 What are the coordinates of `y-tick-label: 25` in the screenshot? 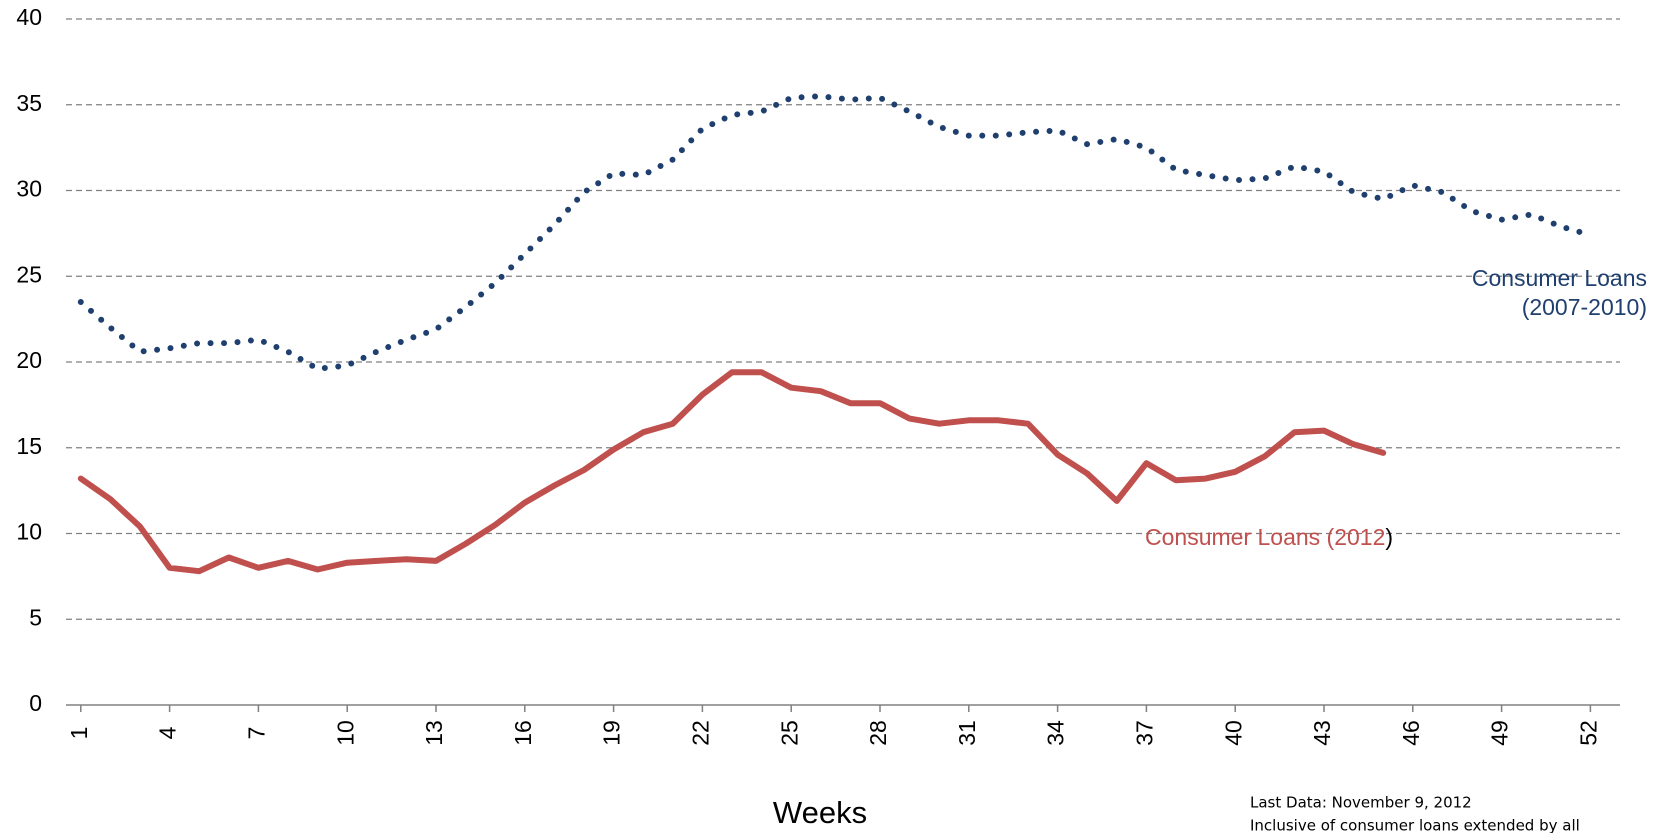 It's located at (29, 274).